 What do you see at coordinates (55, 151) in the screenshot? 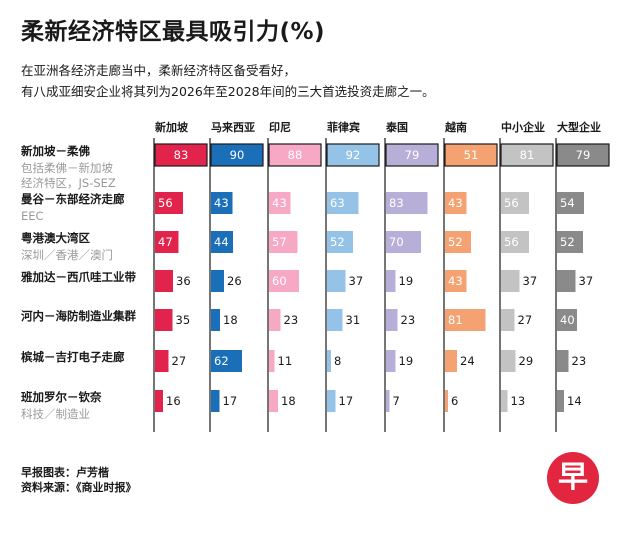
I see `row-label: 新加坡－柔佛` at bounding box center [55, 151].